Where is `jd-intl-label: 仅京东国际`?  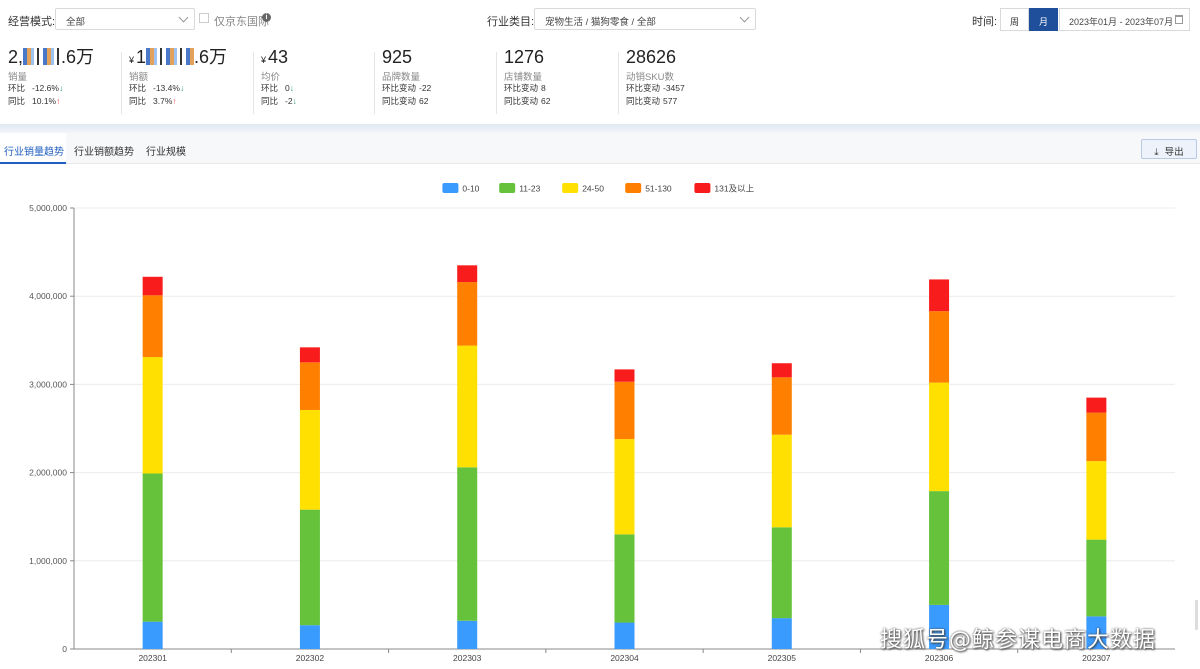 jd-intl-label: 仅京东国际 is located at coordinates (241, 22).